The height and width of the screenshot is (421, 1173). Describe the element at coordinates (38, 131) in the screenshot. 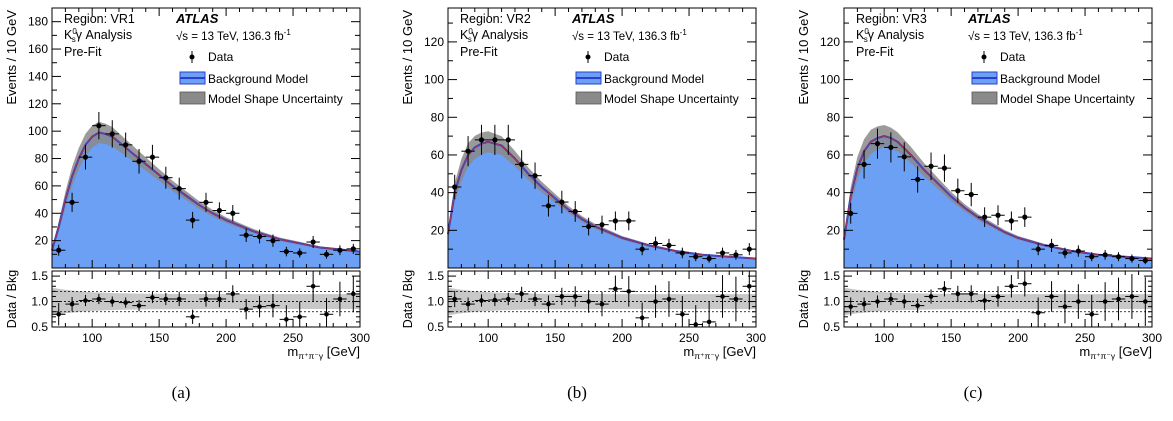

I see `y-tick-label: 100` at that location.